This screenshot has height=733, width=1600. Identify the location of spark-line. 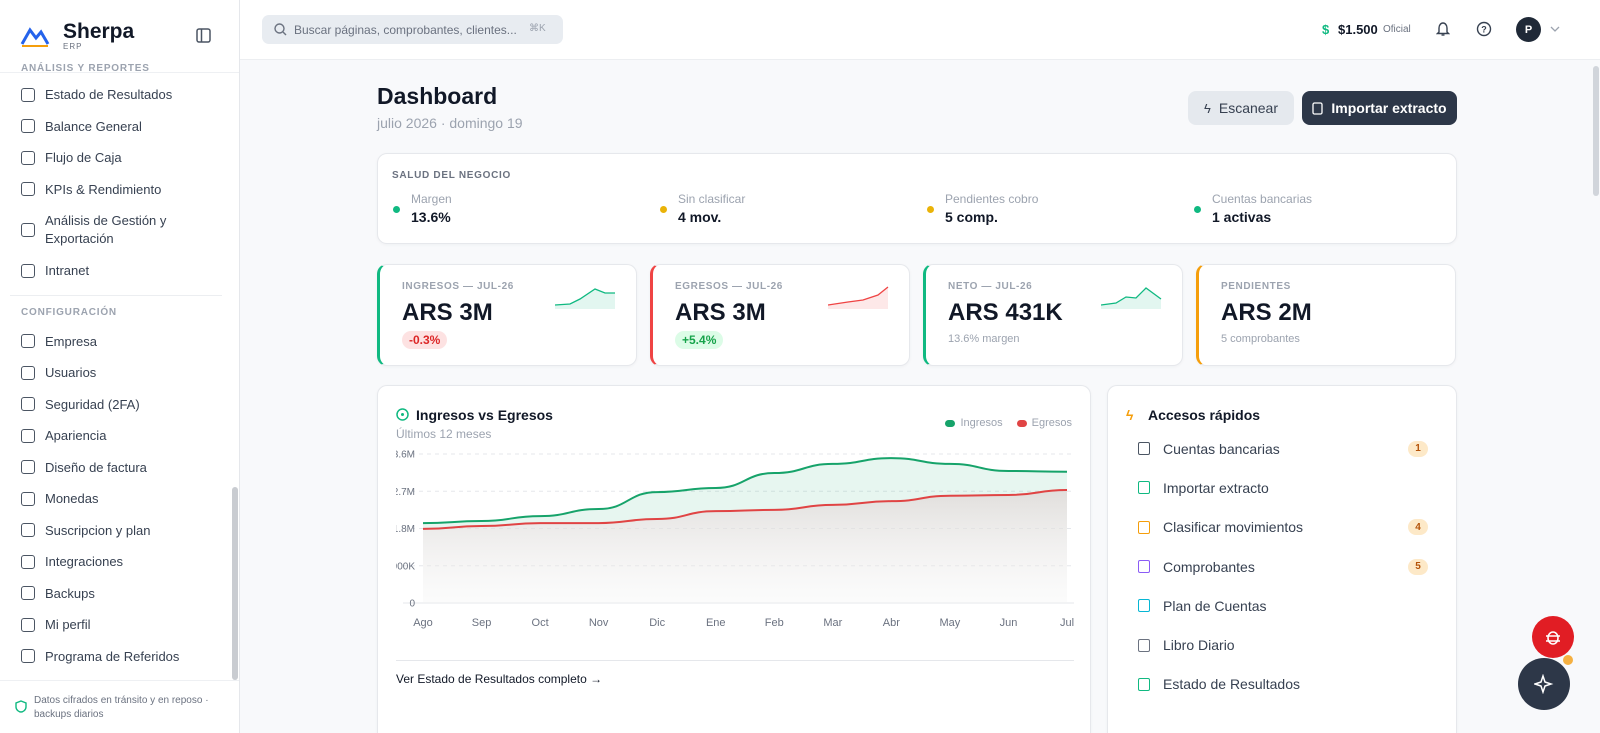
(858, 296).